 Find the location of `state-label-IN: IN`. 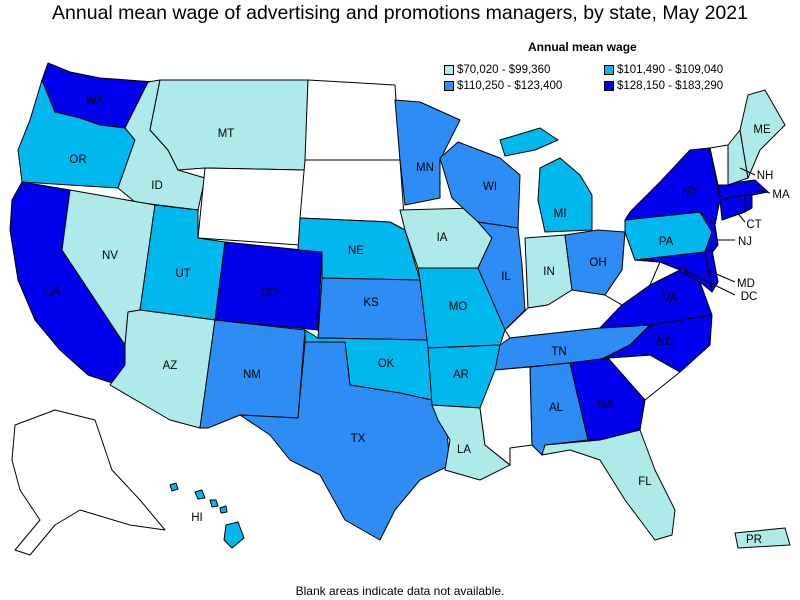

state-label-IN: IN is located at coordinates (549, 272).